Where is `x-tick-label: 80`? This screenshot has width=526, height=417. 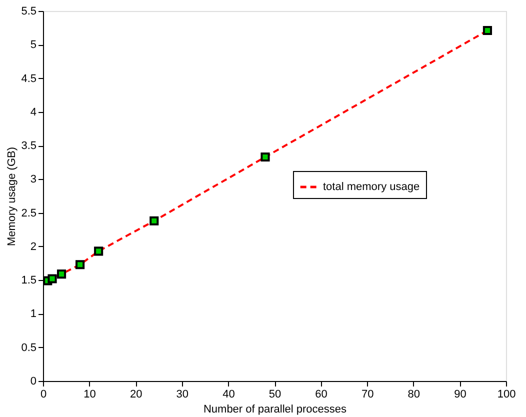 x-tick-label: 80 is located at coordinates (414, 394).